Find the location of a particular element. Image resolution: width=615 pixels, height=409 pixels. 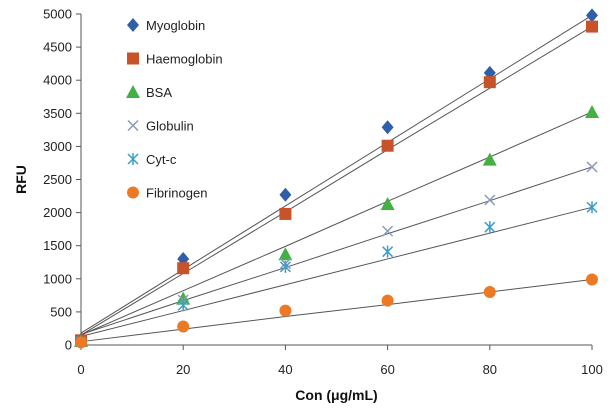

y-tick-label: 2000 is located at coordinates (57, 212).